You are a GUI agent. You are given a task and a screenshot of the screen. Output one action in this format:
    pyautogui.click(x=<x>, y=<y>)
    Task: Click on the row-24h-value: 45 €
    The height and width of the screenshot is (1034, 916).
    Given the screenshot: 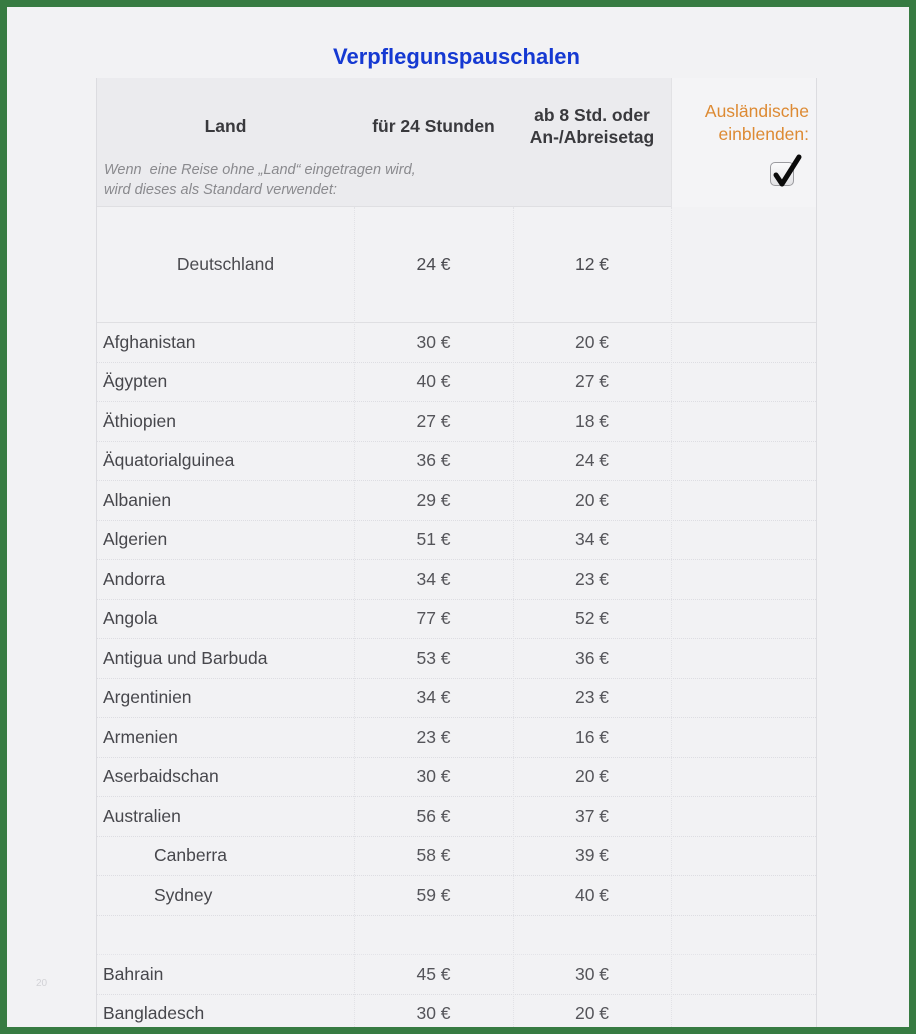 What is the action you would take?
    pyautogui.click(x=433, y=973)
    